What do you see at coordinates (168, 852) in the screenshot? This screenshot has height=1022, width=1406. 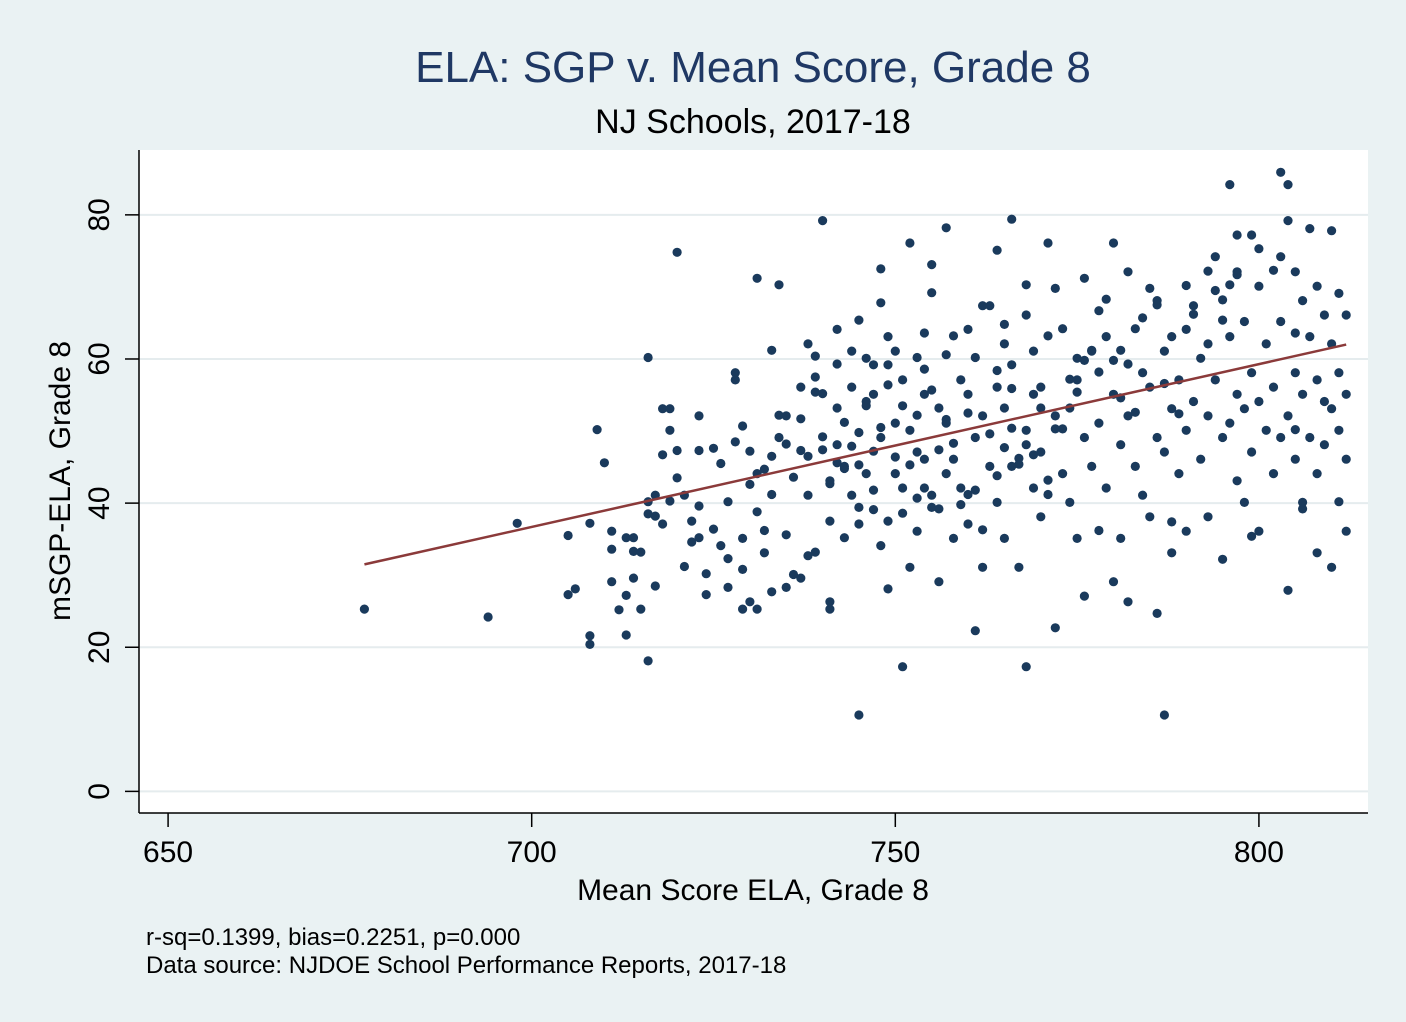 I see `x-tick-label: 650` at bounding box center [168, 852].